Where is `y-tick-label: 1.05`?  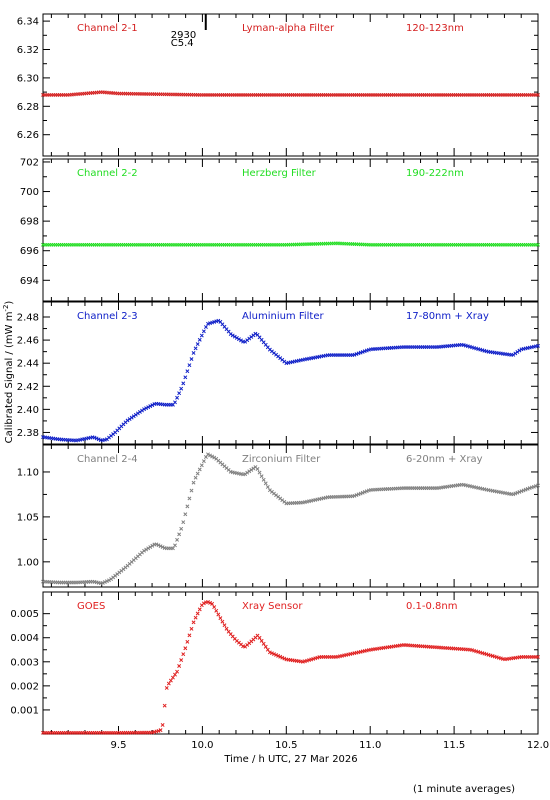 y-tick-label: 1.05 is located at coordinates (28, 517).